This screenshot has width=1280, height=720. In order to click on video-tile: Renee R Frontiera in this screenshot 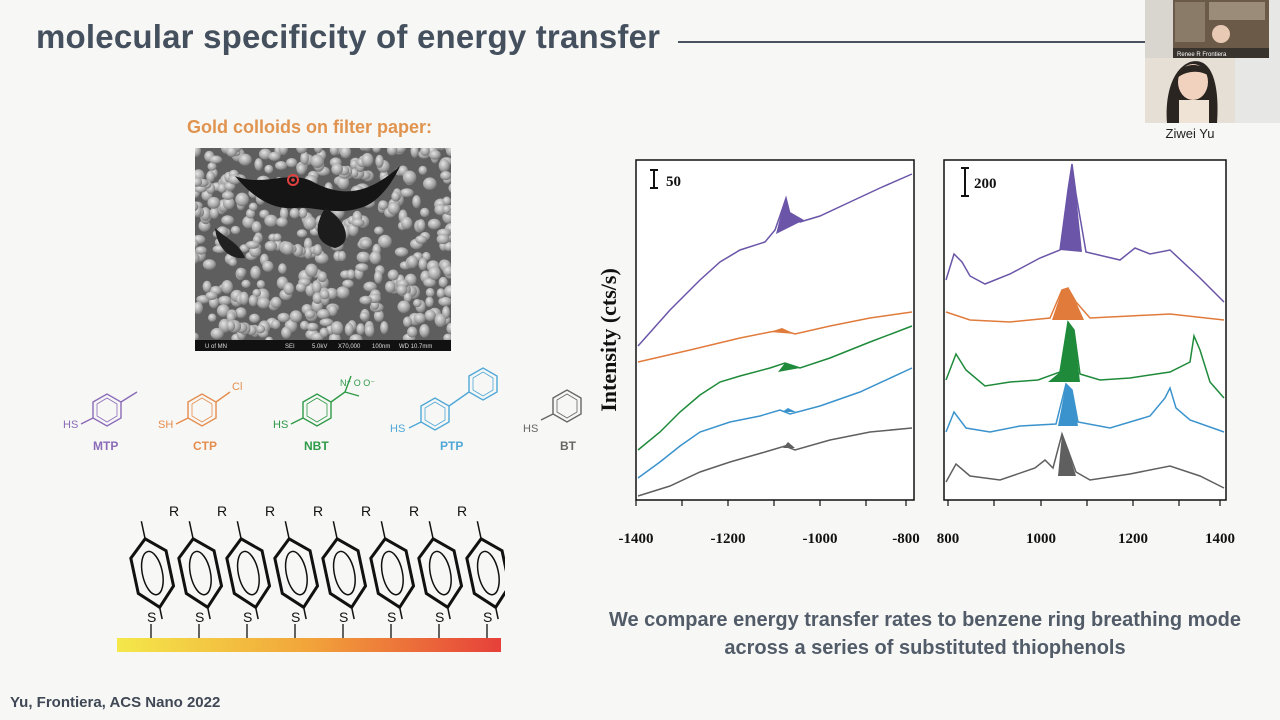, I will do `click(1212, 61)`.